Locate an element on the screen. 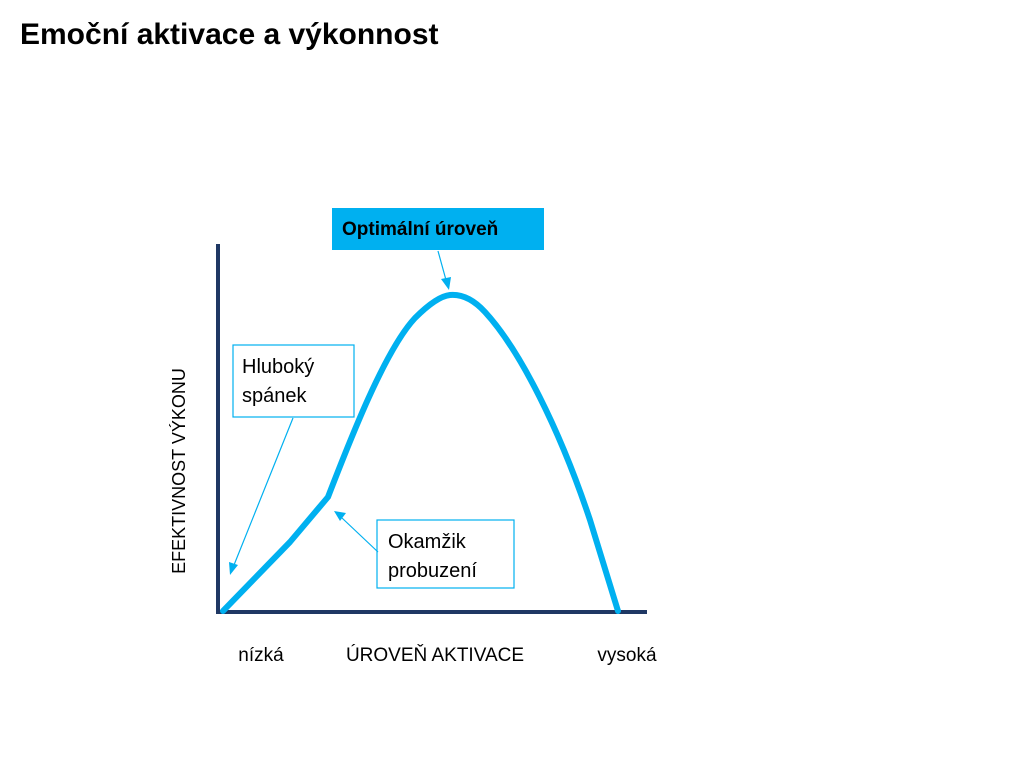 The height and width of the screenshot is (768, 1024). x-axis-low-label: nízká is located at coordinates (261, 655).